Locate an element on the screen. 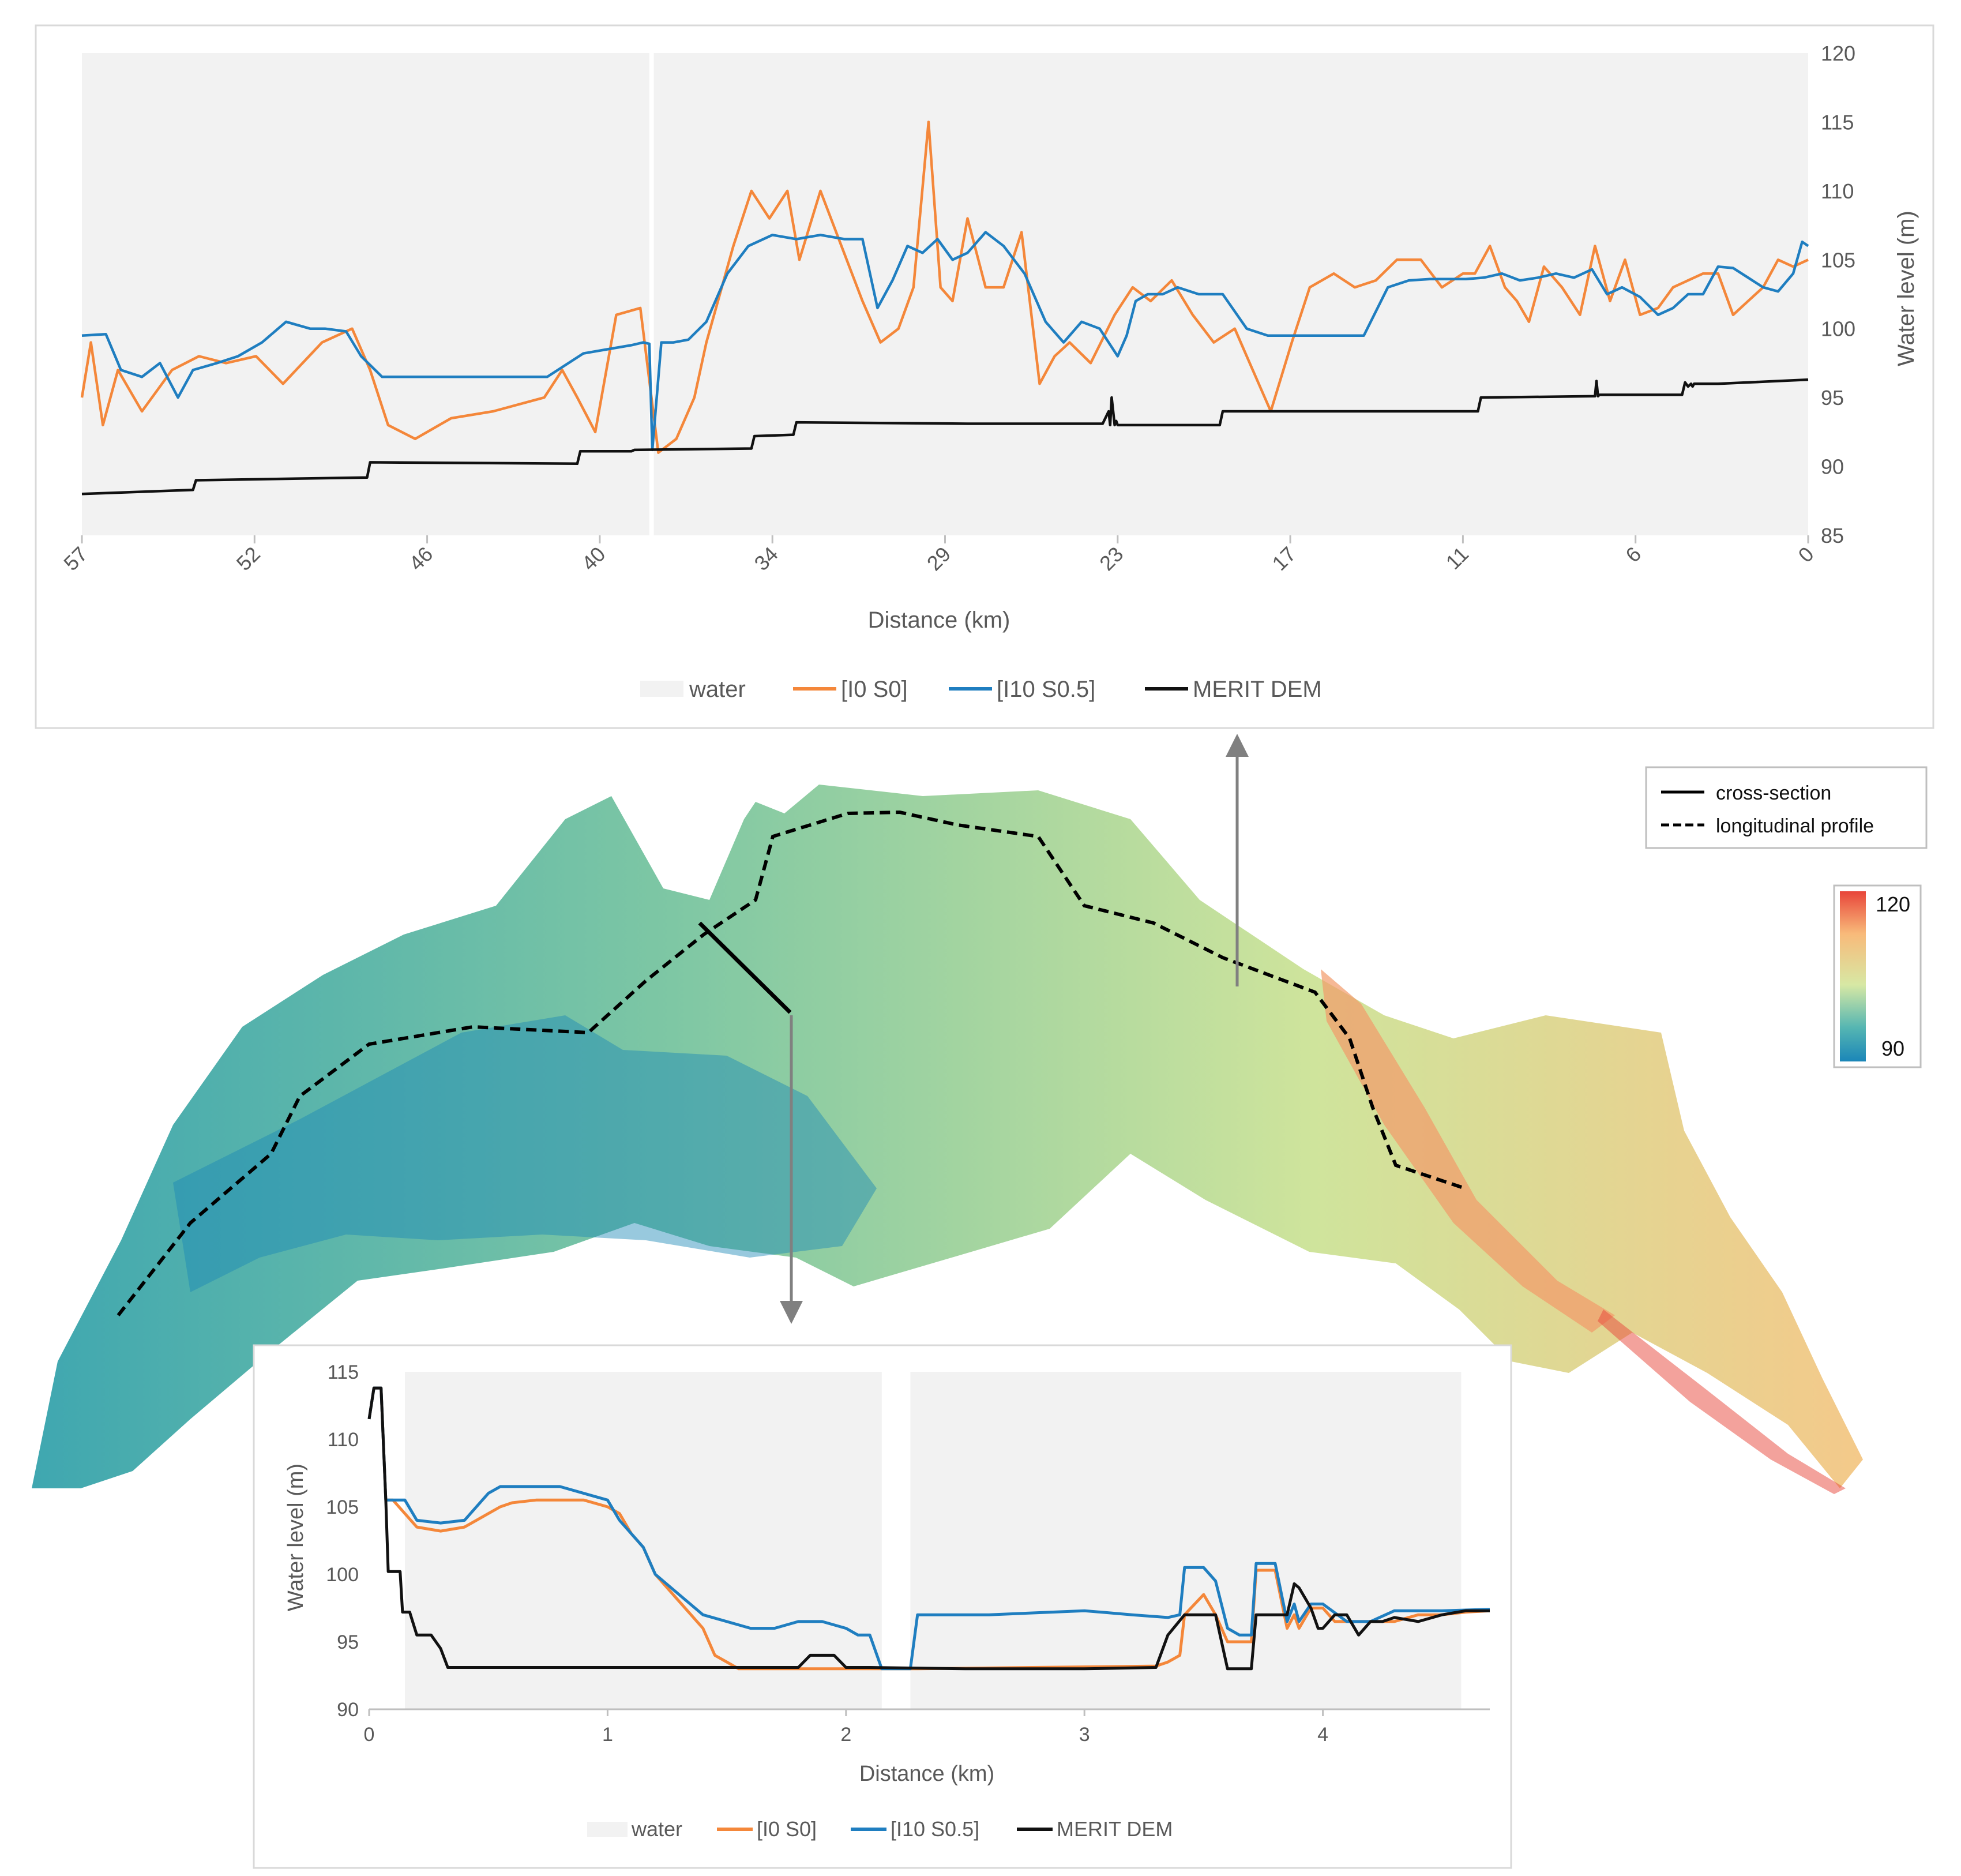 The width and height of the screenshot is (1961, 1876). colorbar-gradient is located at coordinates (1853, 976).